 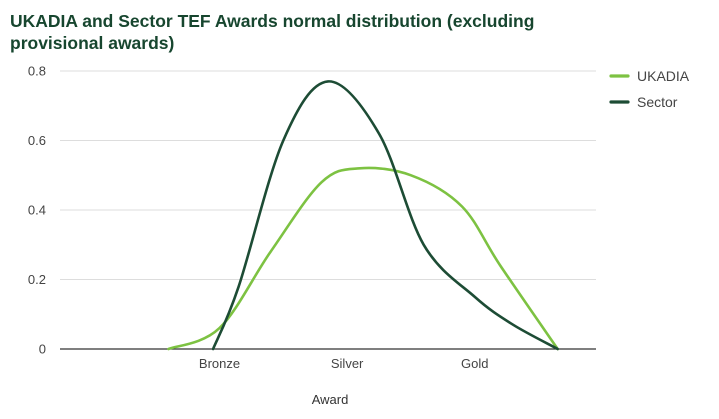 I want to click on y-tick-label: 0.8, so click(x=37, y=71).